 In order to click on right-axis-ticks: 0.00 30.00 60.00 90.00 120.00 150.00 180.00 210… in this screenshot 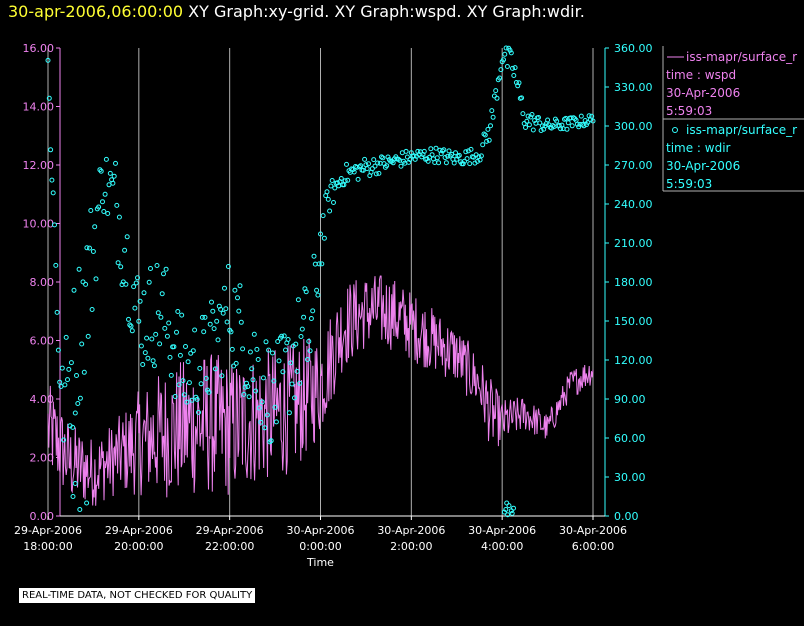, I will do `click(629, 282)`.